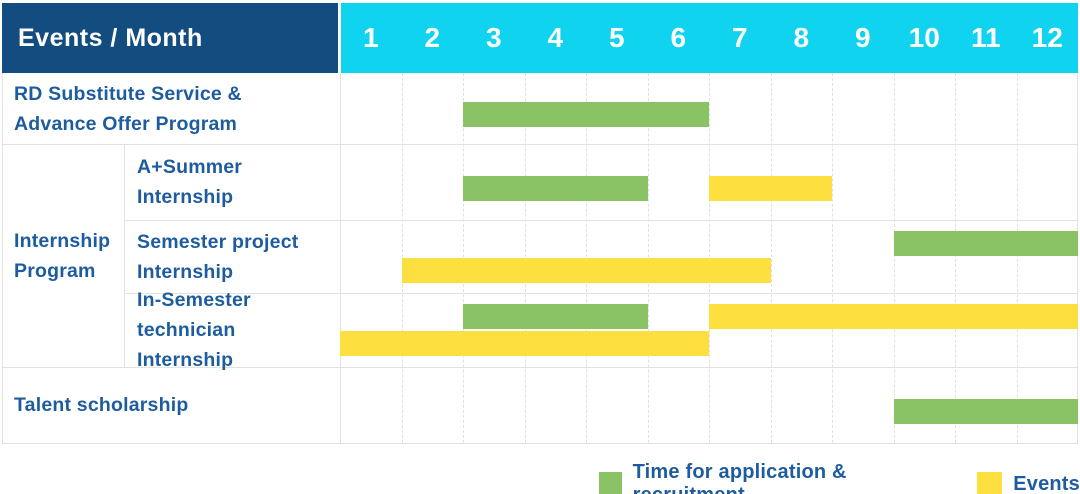  What do you see at coordinates (101, 405) in the screenshot?
I see `row-label-talent-scholarship: Talent scholarship` at bounding box center [101, 405].